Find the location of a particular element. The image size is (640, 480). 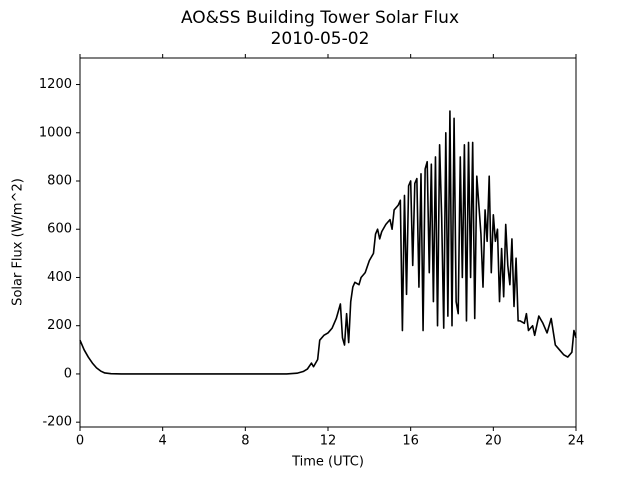

y-tick-label: 800 is located at coordinates (59, 181).